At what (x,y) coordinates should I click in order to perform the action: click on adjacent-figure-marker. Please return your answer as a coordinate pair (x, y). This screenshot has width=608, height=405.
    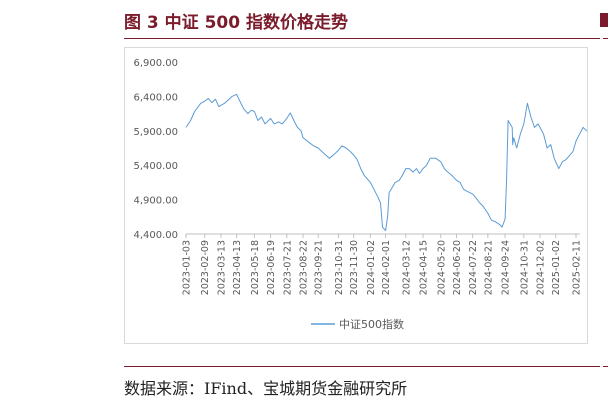
    Looking at the image, I should click on (604, 20).